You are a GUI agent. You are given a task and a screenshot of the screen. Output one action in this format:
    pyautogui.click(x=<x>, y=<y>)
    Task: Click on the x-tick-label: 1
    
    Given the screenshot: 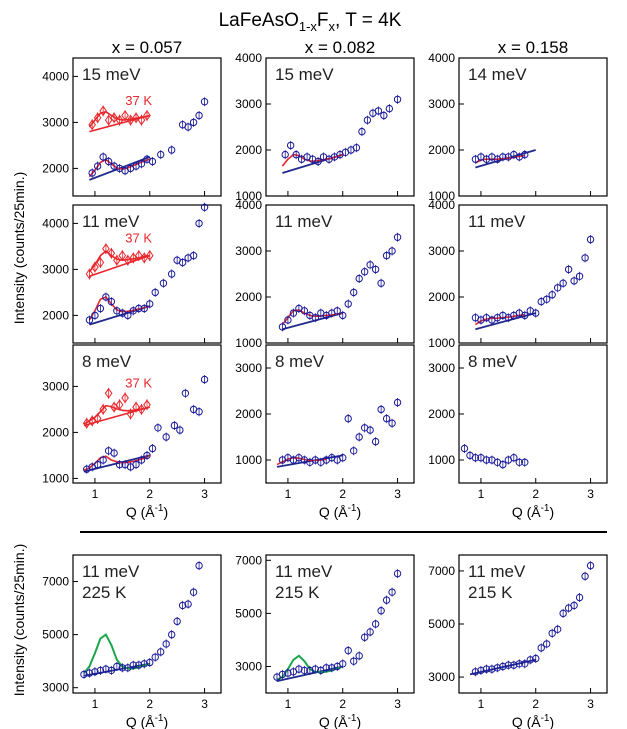 What is the action you would take?
    pyautogui.click(x=95, y=494)
    